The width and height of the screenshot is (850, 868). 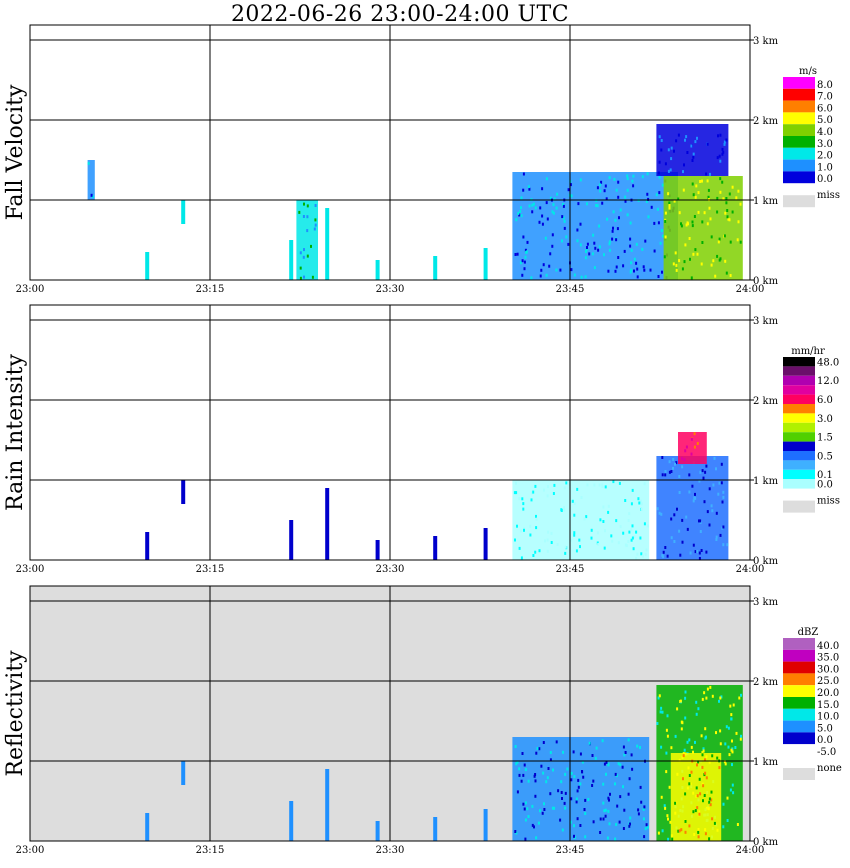 What do you see at coordinates (766, 561) in the screenshot?
I see `rain-intensity-y-tick-label: 0 km` at bounding box center [766, 561].